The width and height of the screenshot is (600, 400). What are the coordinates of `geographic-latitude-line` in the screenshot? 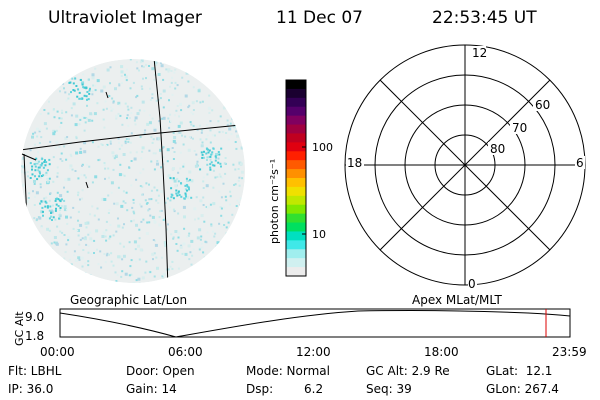 It's located at (133, 137).